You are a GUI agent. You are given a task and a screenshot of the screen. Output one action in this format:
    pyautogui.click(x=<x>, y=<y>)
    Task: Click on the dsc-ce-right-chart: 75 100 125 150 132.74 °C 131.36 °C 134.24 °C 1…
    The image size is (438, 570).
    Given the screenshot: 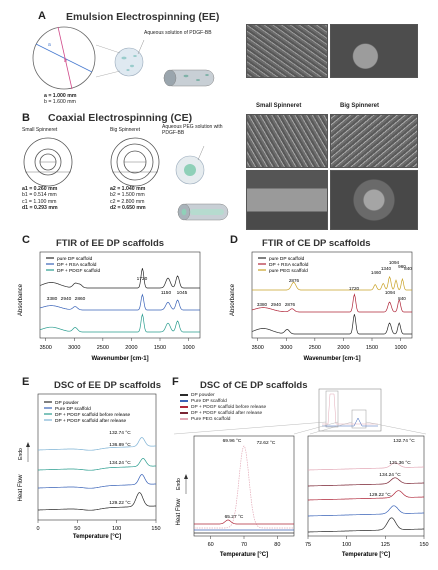 What is the action you would take?
    pyautogui.click(x=367, y=496)
    